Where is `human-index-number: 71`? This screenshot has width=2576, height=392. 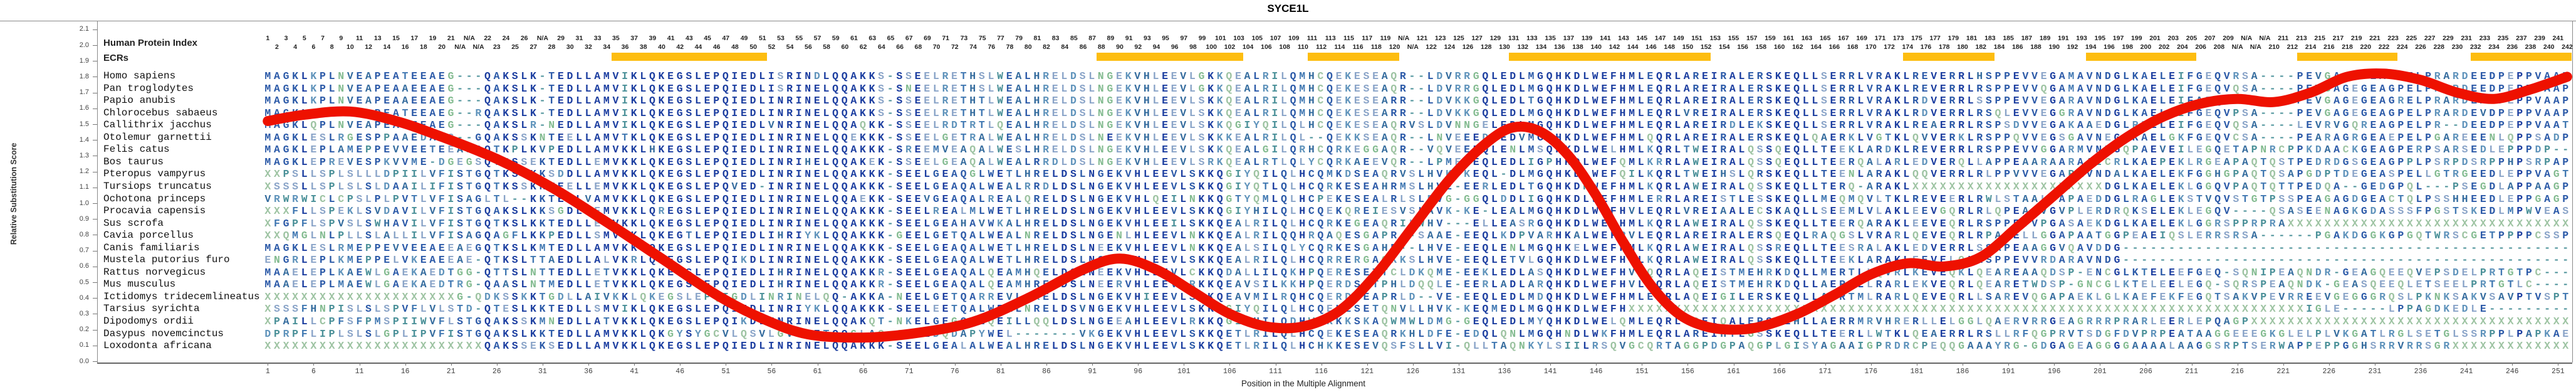
human-index-number: 71 is located at coordinates (946, 38).